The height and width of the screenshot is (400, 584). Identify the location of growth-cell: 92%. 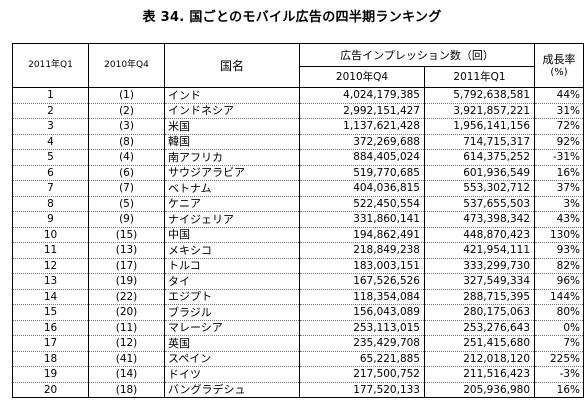
(559, 141).